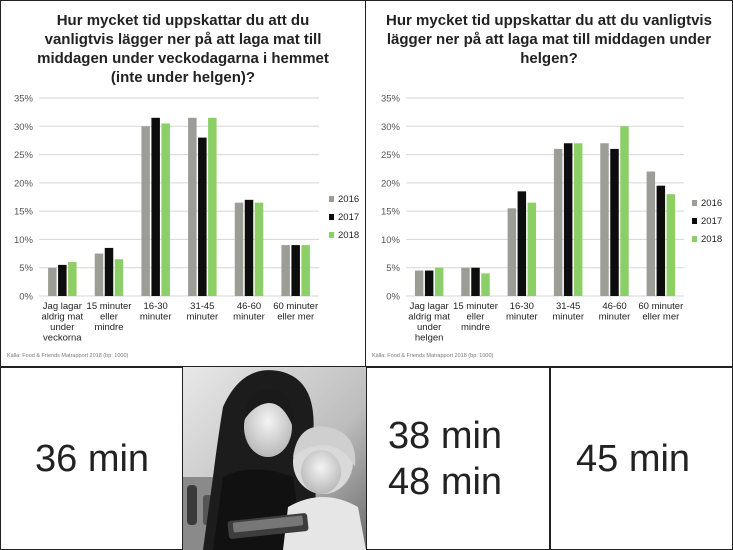 The image size is (733, 550). What do you see at coordinates (62, 338) in the screenshot?
I see `x-category-label-line: veckorna` at bounding box center [62, 338].